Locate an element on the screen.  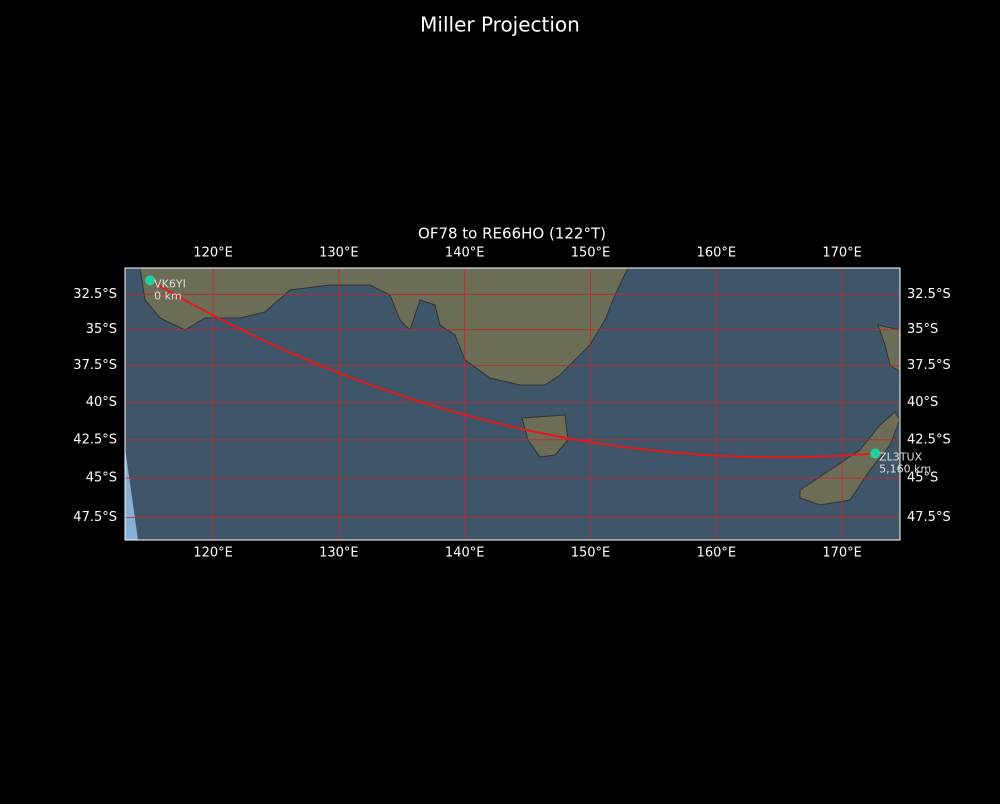
page-title: Miller Projection is located at coordinates (500, 25).